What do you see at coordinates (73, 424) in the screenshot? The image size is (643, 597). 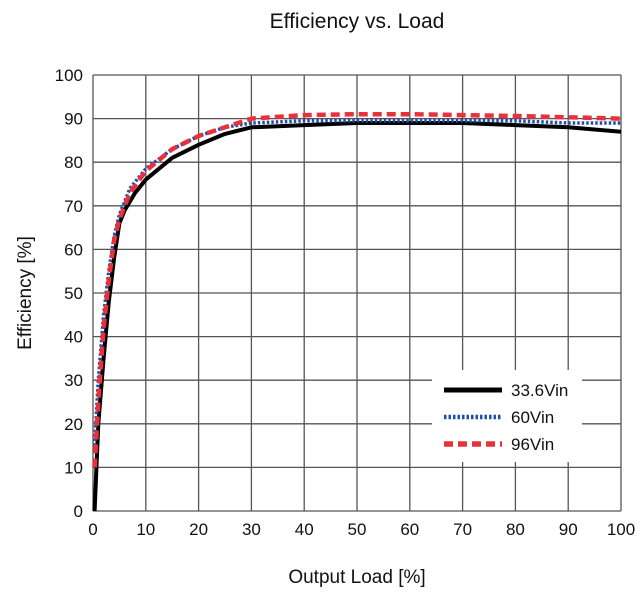 I see `y-tick-label: 20` at bounding box center [73, 424].